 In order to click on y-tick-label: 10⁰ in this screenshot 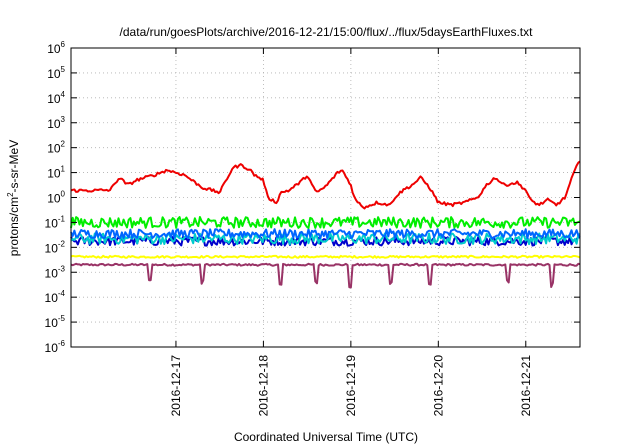, I will do `click(56, 198)`.